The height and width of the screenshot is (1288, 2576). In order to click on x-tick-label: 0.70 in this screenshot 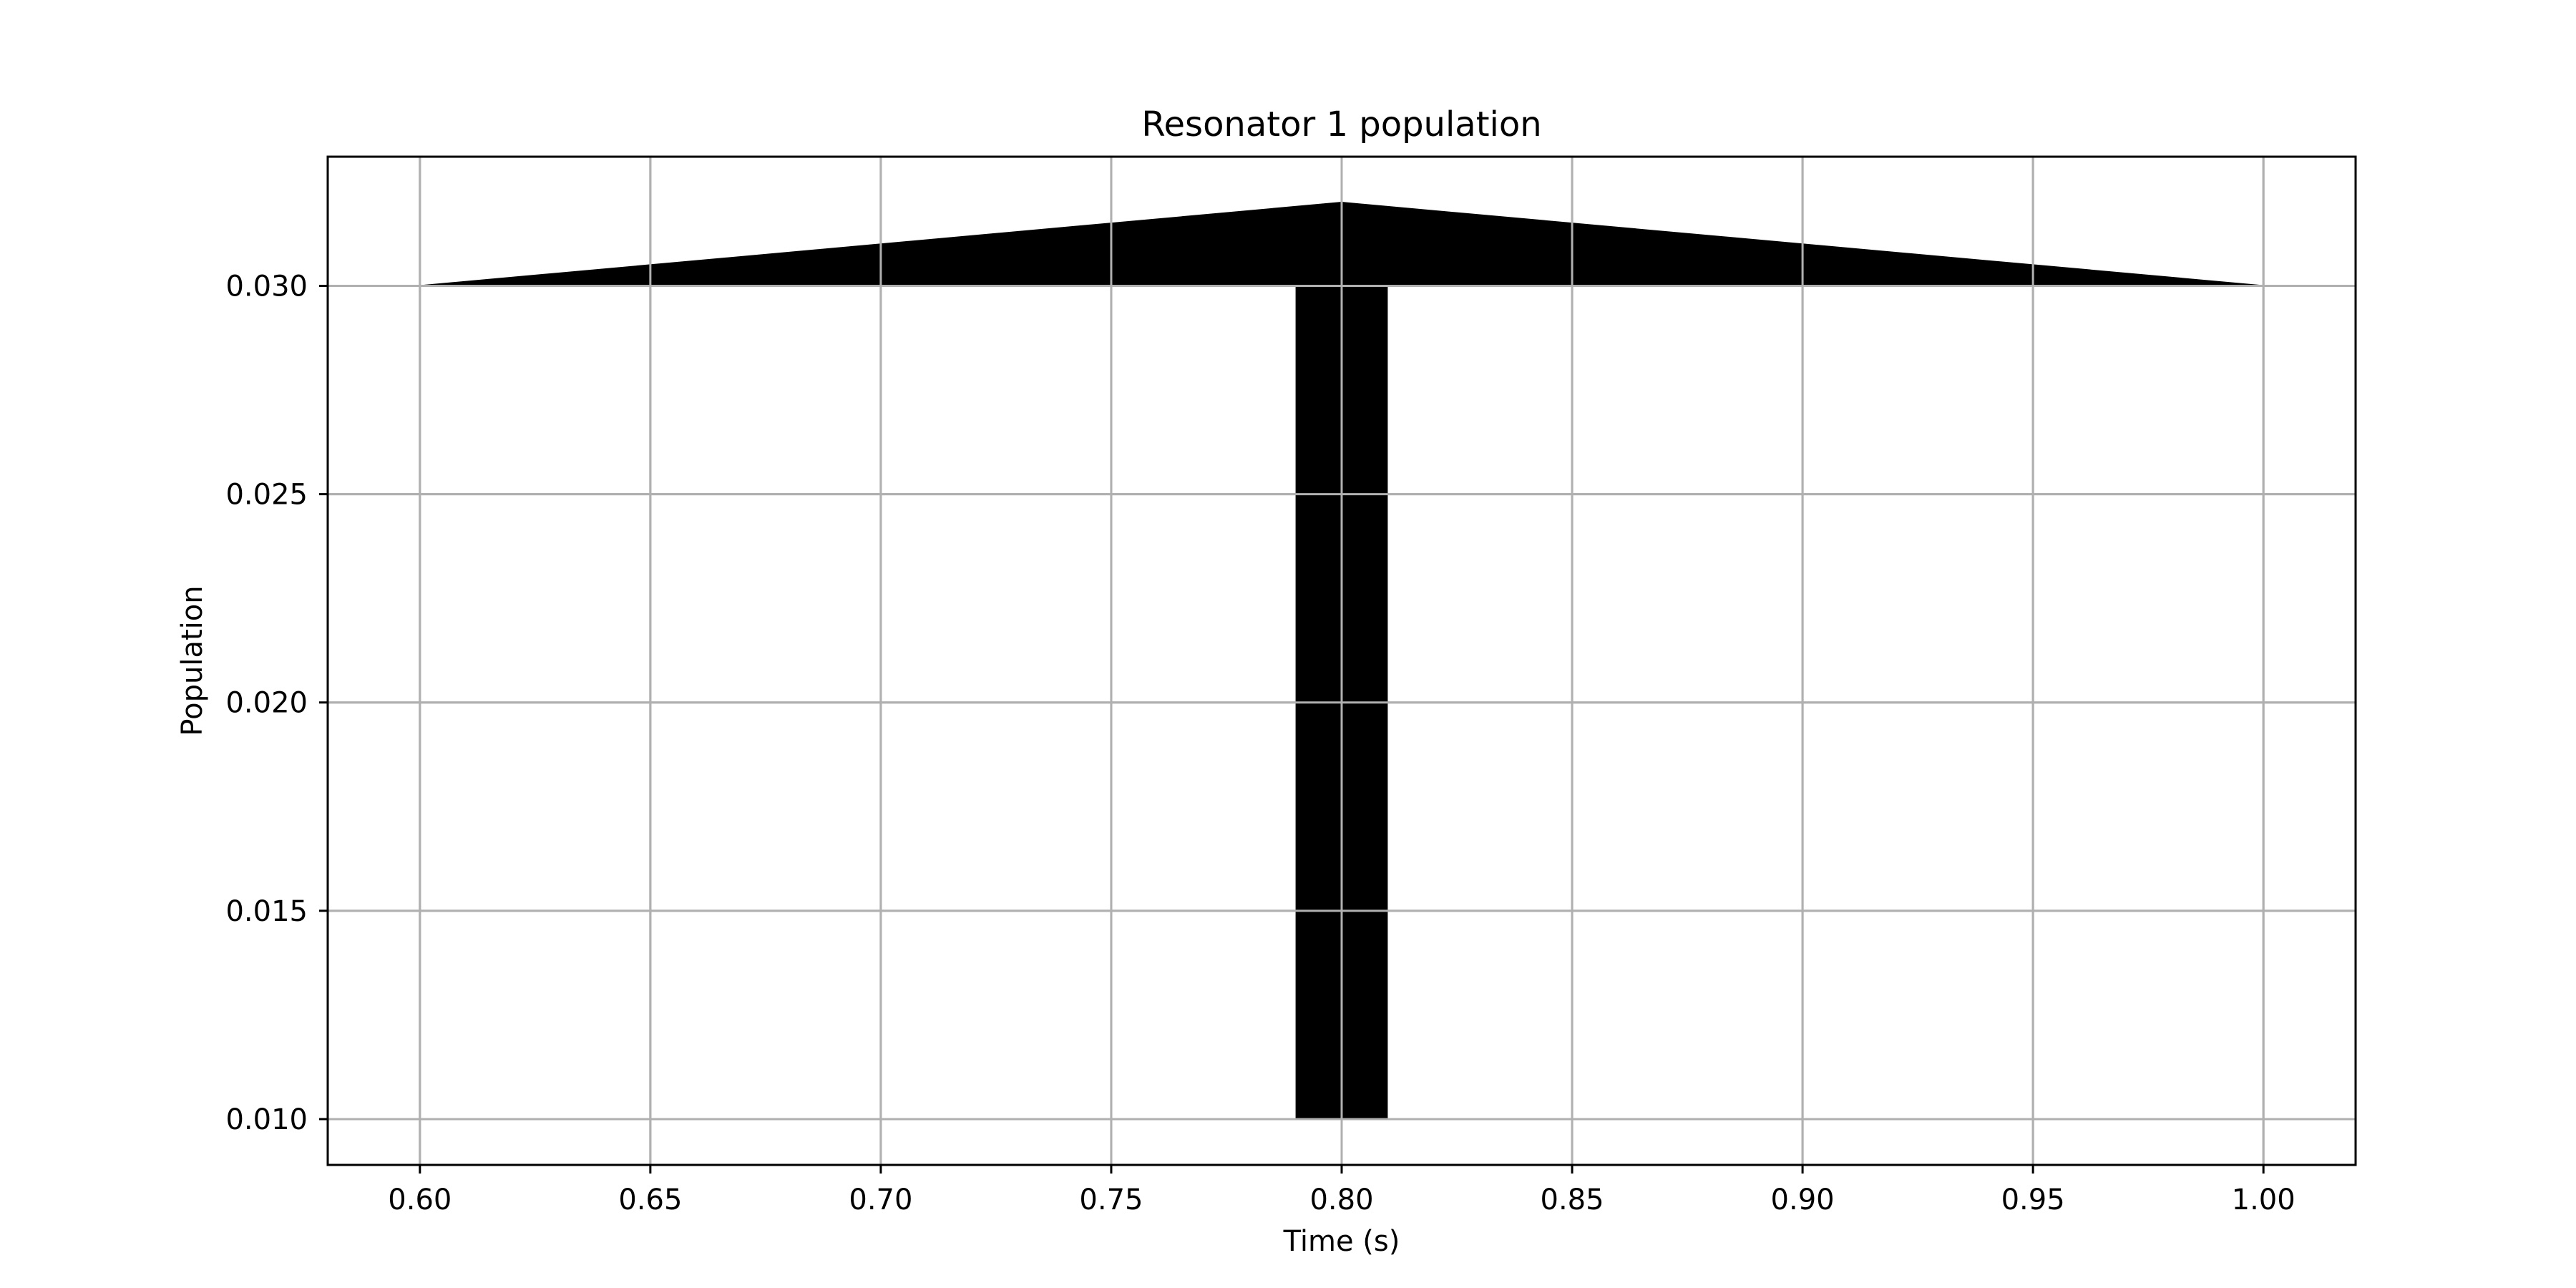, I will do `click(880, 1200)`.